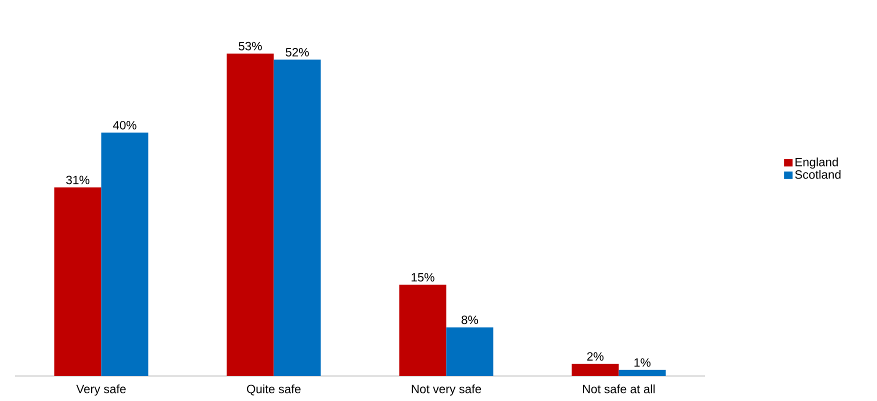 This screenshot has height=401, width=877. What do you see at coordinates (470, 320) in the screenshot?
I see `data-label: 8%` at bounding box center [470, 320].